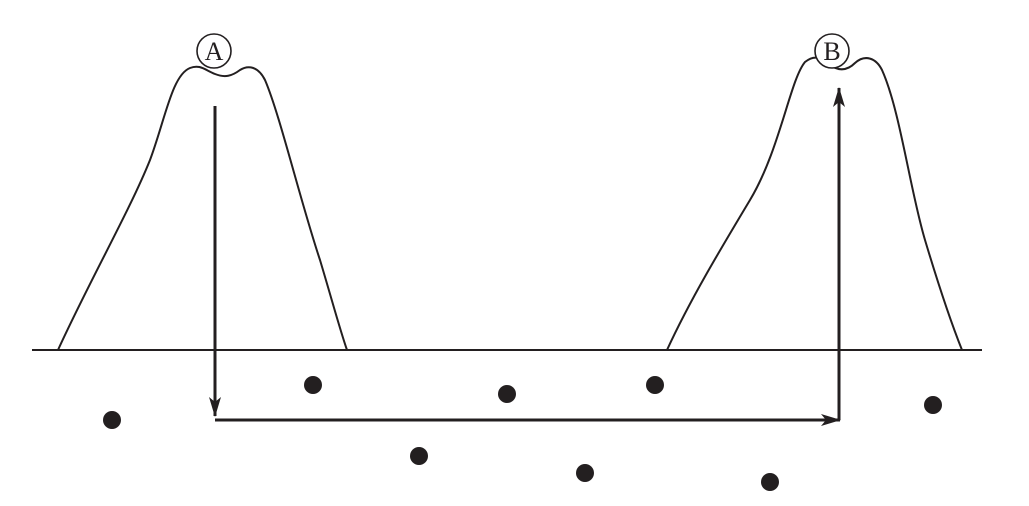 This screenshot has width=1029, height=506. I want to click on label-b: B, so click(832, 51).